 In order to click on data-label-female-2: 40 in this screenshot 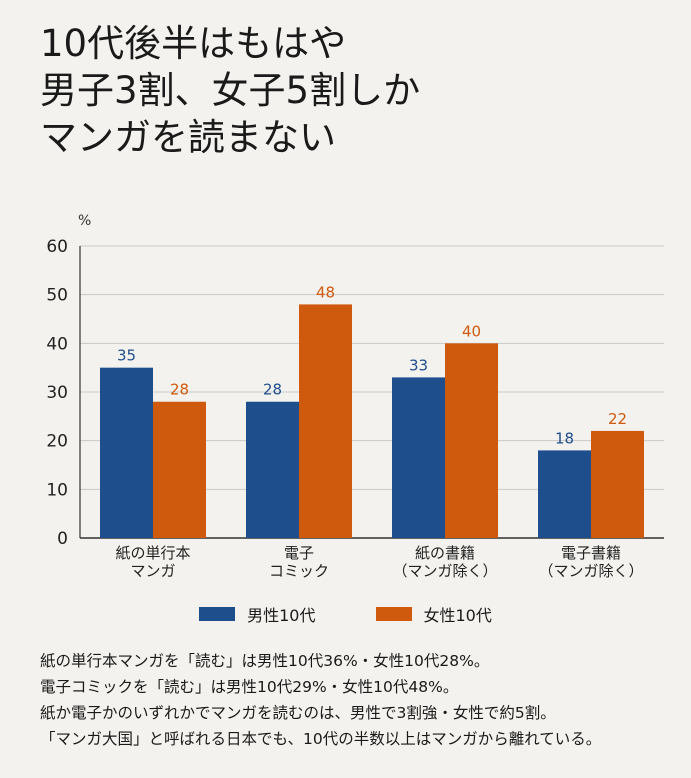, I will do `click(471, 331)`.